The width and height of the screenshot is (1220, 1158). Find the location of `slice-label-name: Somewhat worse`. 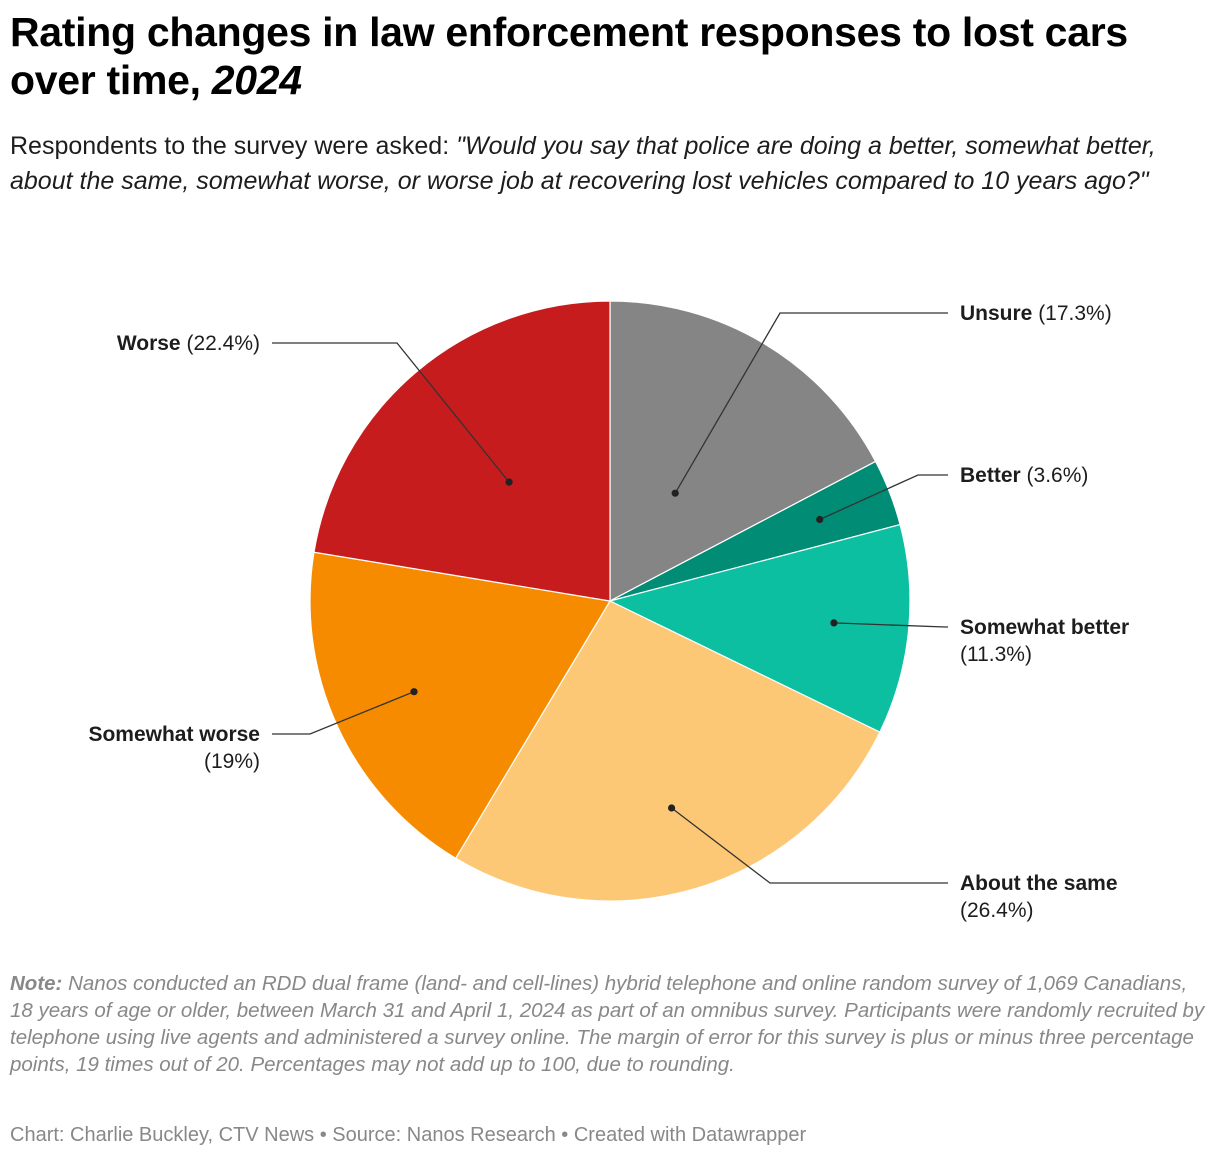

slice-label-name: Somewhat worse is located at coordinates (174, 734).